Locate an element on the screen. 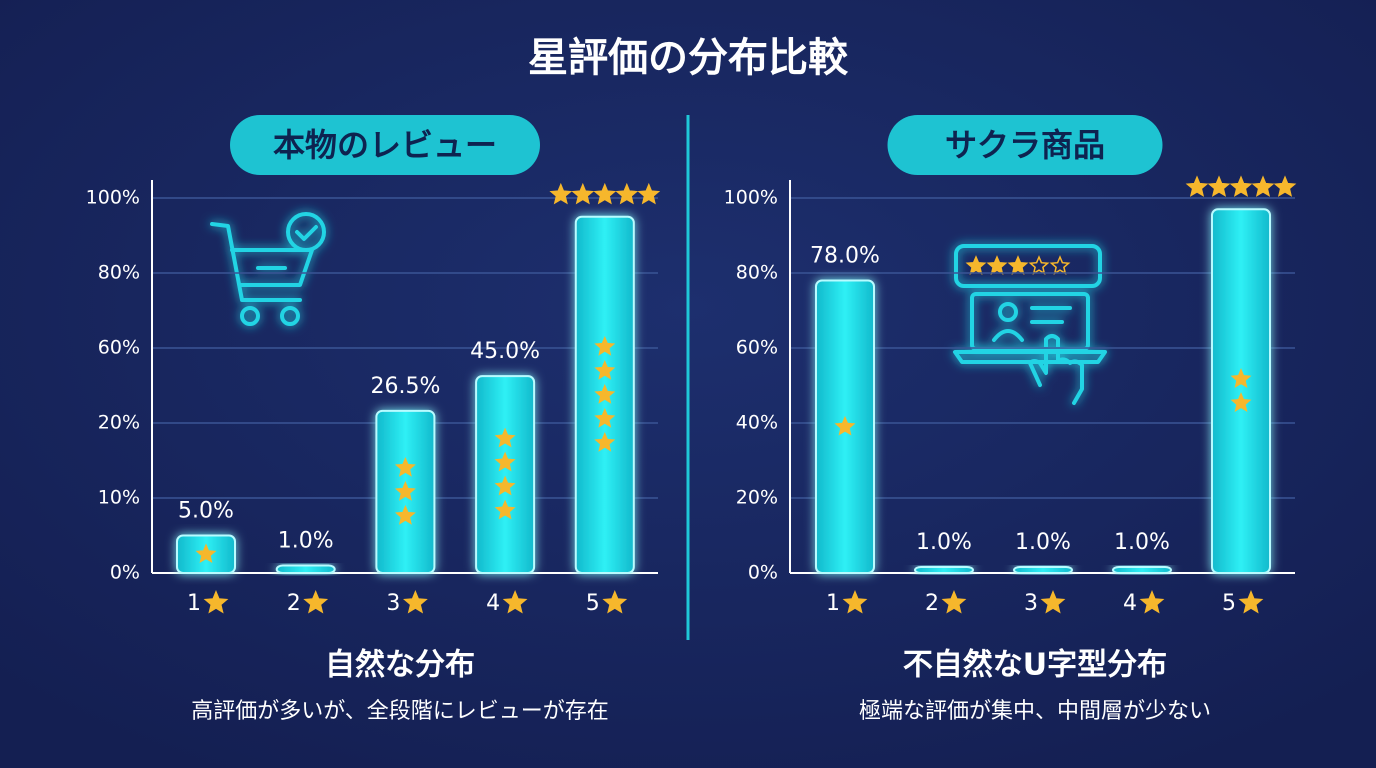 Image resolution: width=1376 pixels, height=768 pixels. panel-title: サクラ商品 is located at coordinates (1025, 145).